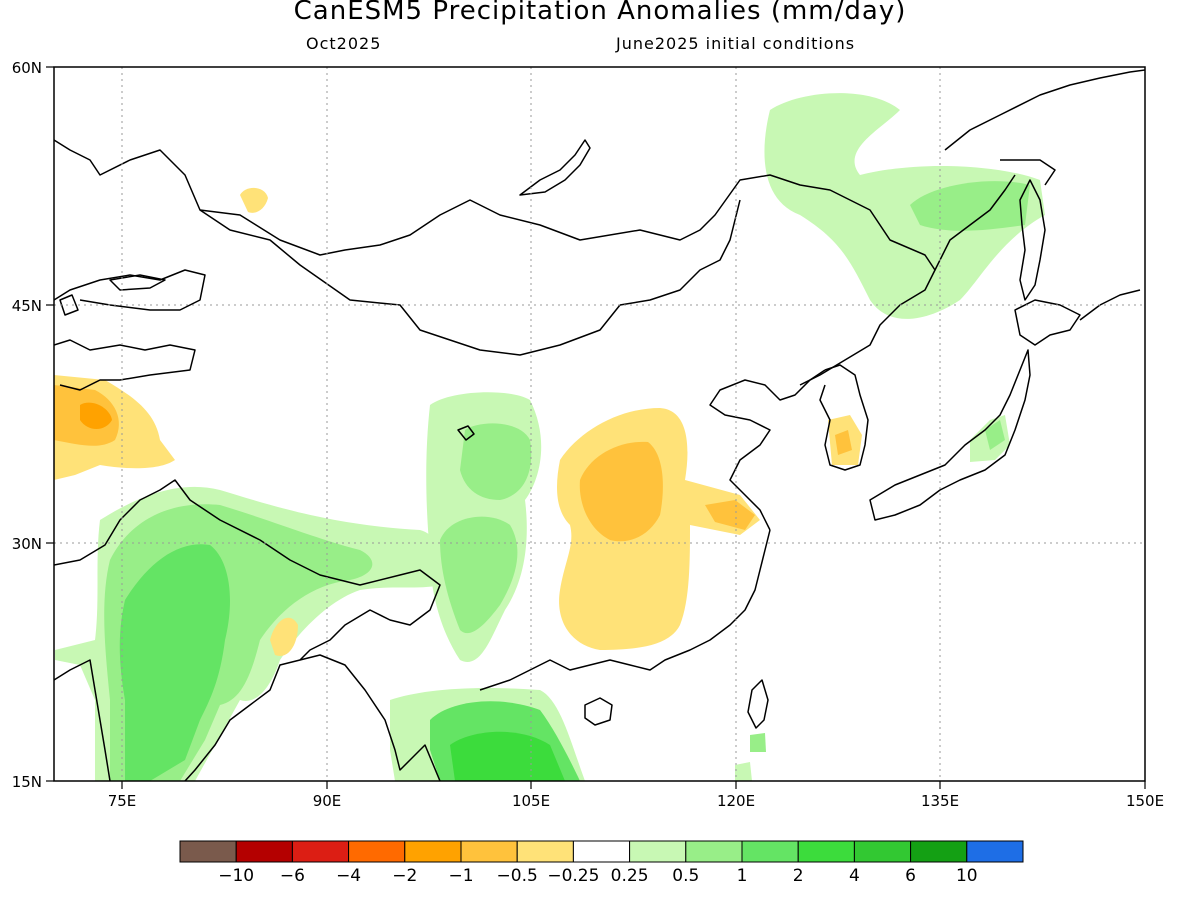 Image resolution: width=1200 pixels, height=900 pixels. I want to click on coastline-okhotsk, so click(1044, 127).